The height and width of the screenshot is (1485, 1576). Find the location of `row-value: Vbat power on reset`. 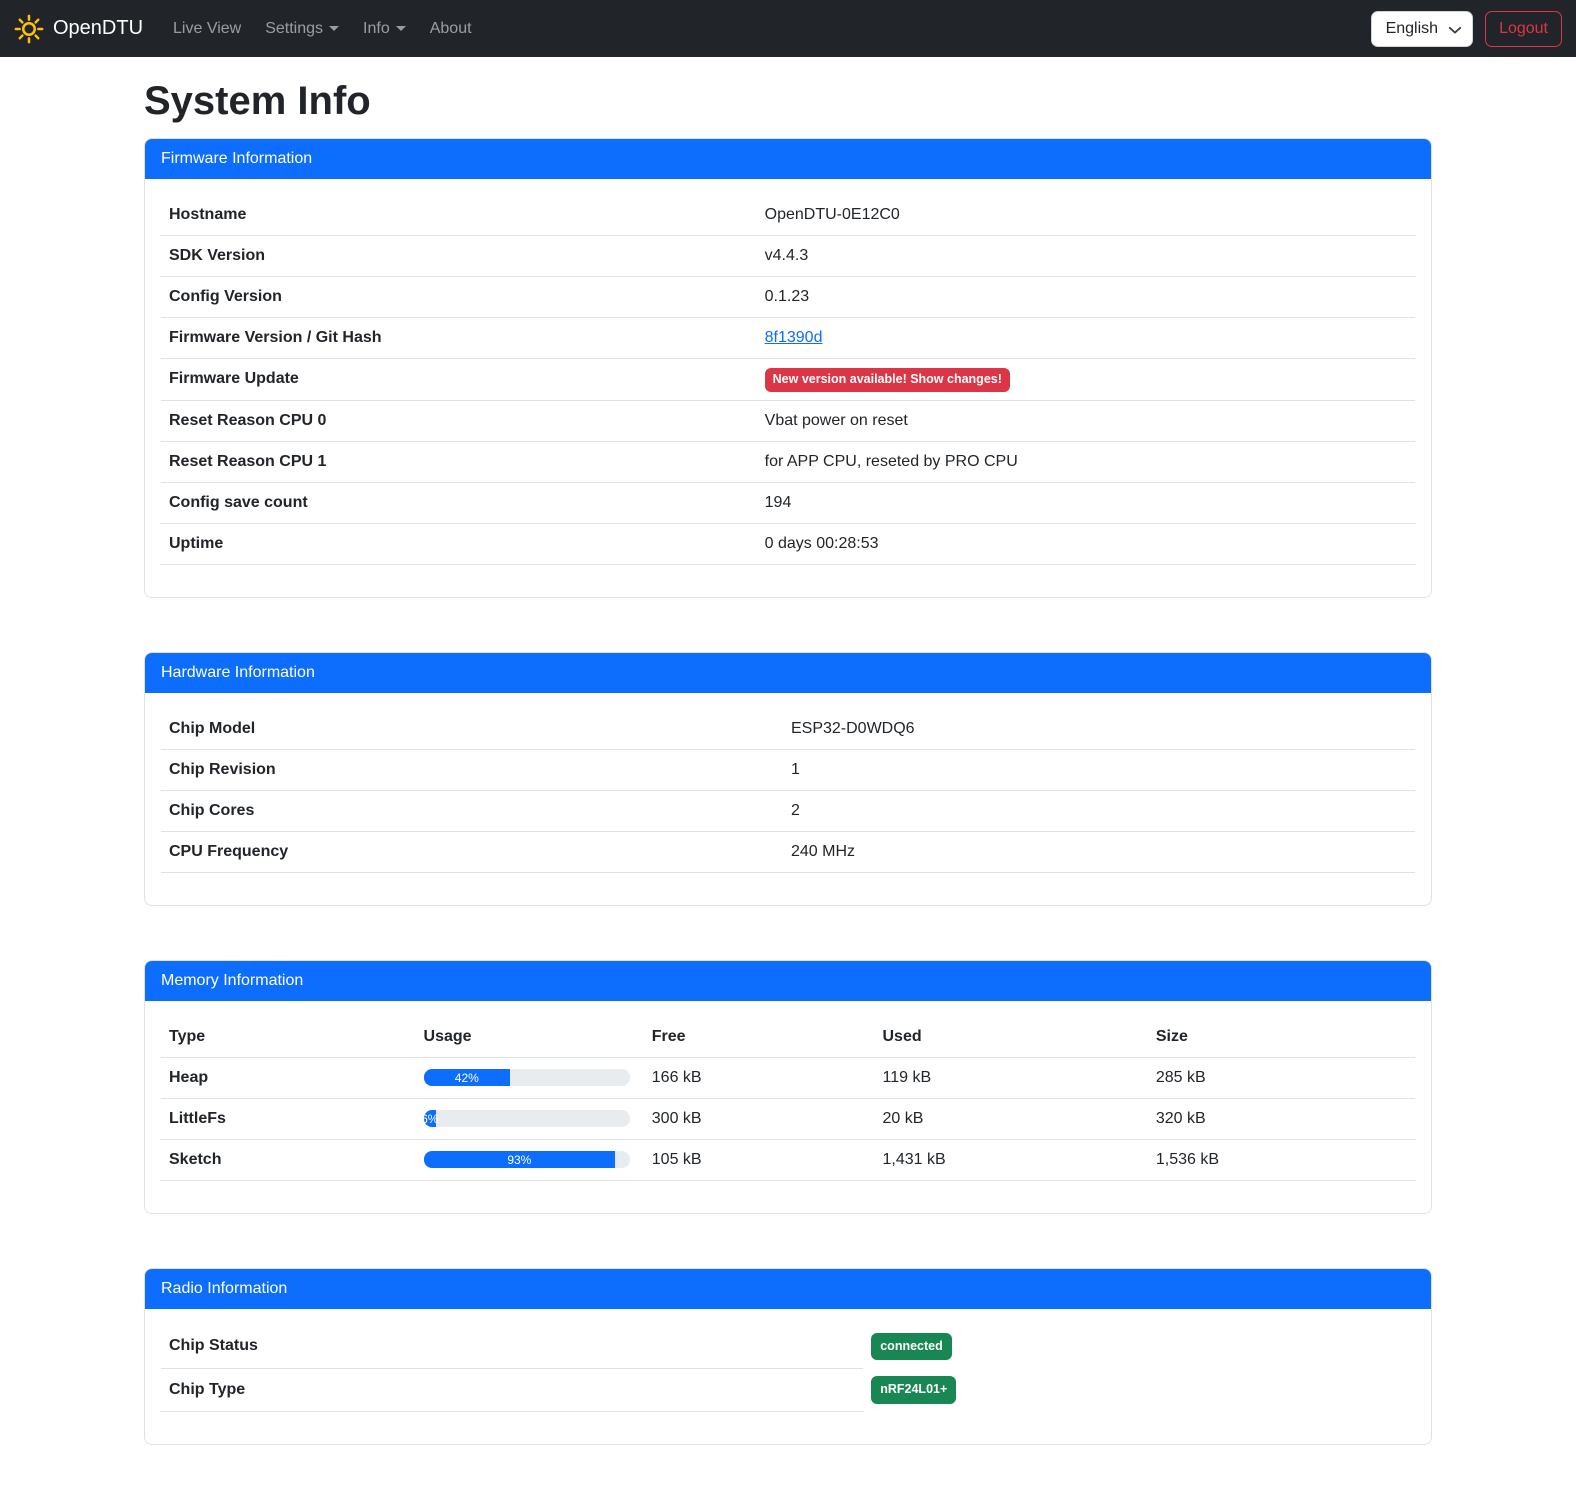

row-value: Vbat power on reset is located at coordinates (836, 420).